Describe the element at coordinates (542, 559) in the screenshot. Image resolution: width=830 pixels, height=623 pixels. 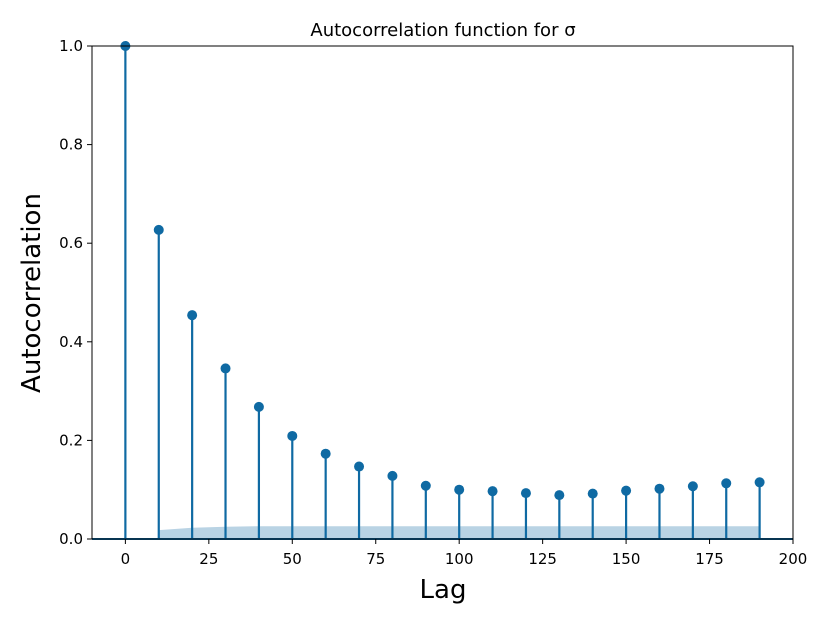
I see `x-tick-label: 125` at that location.